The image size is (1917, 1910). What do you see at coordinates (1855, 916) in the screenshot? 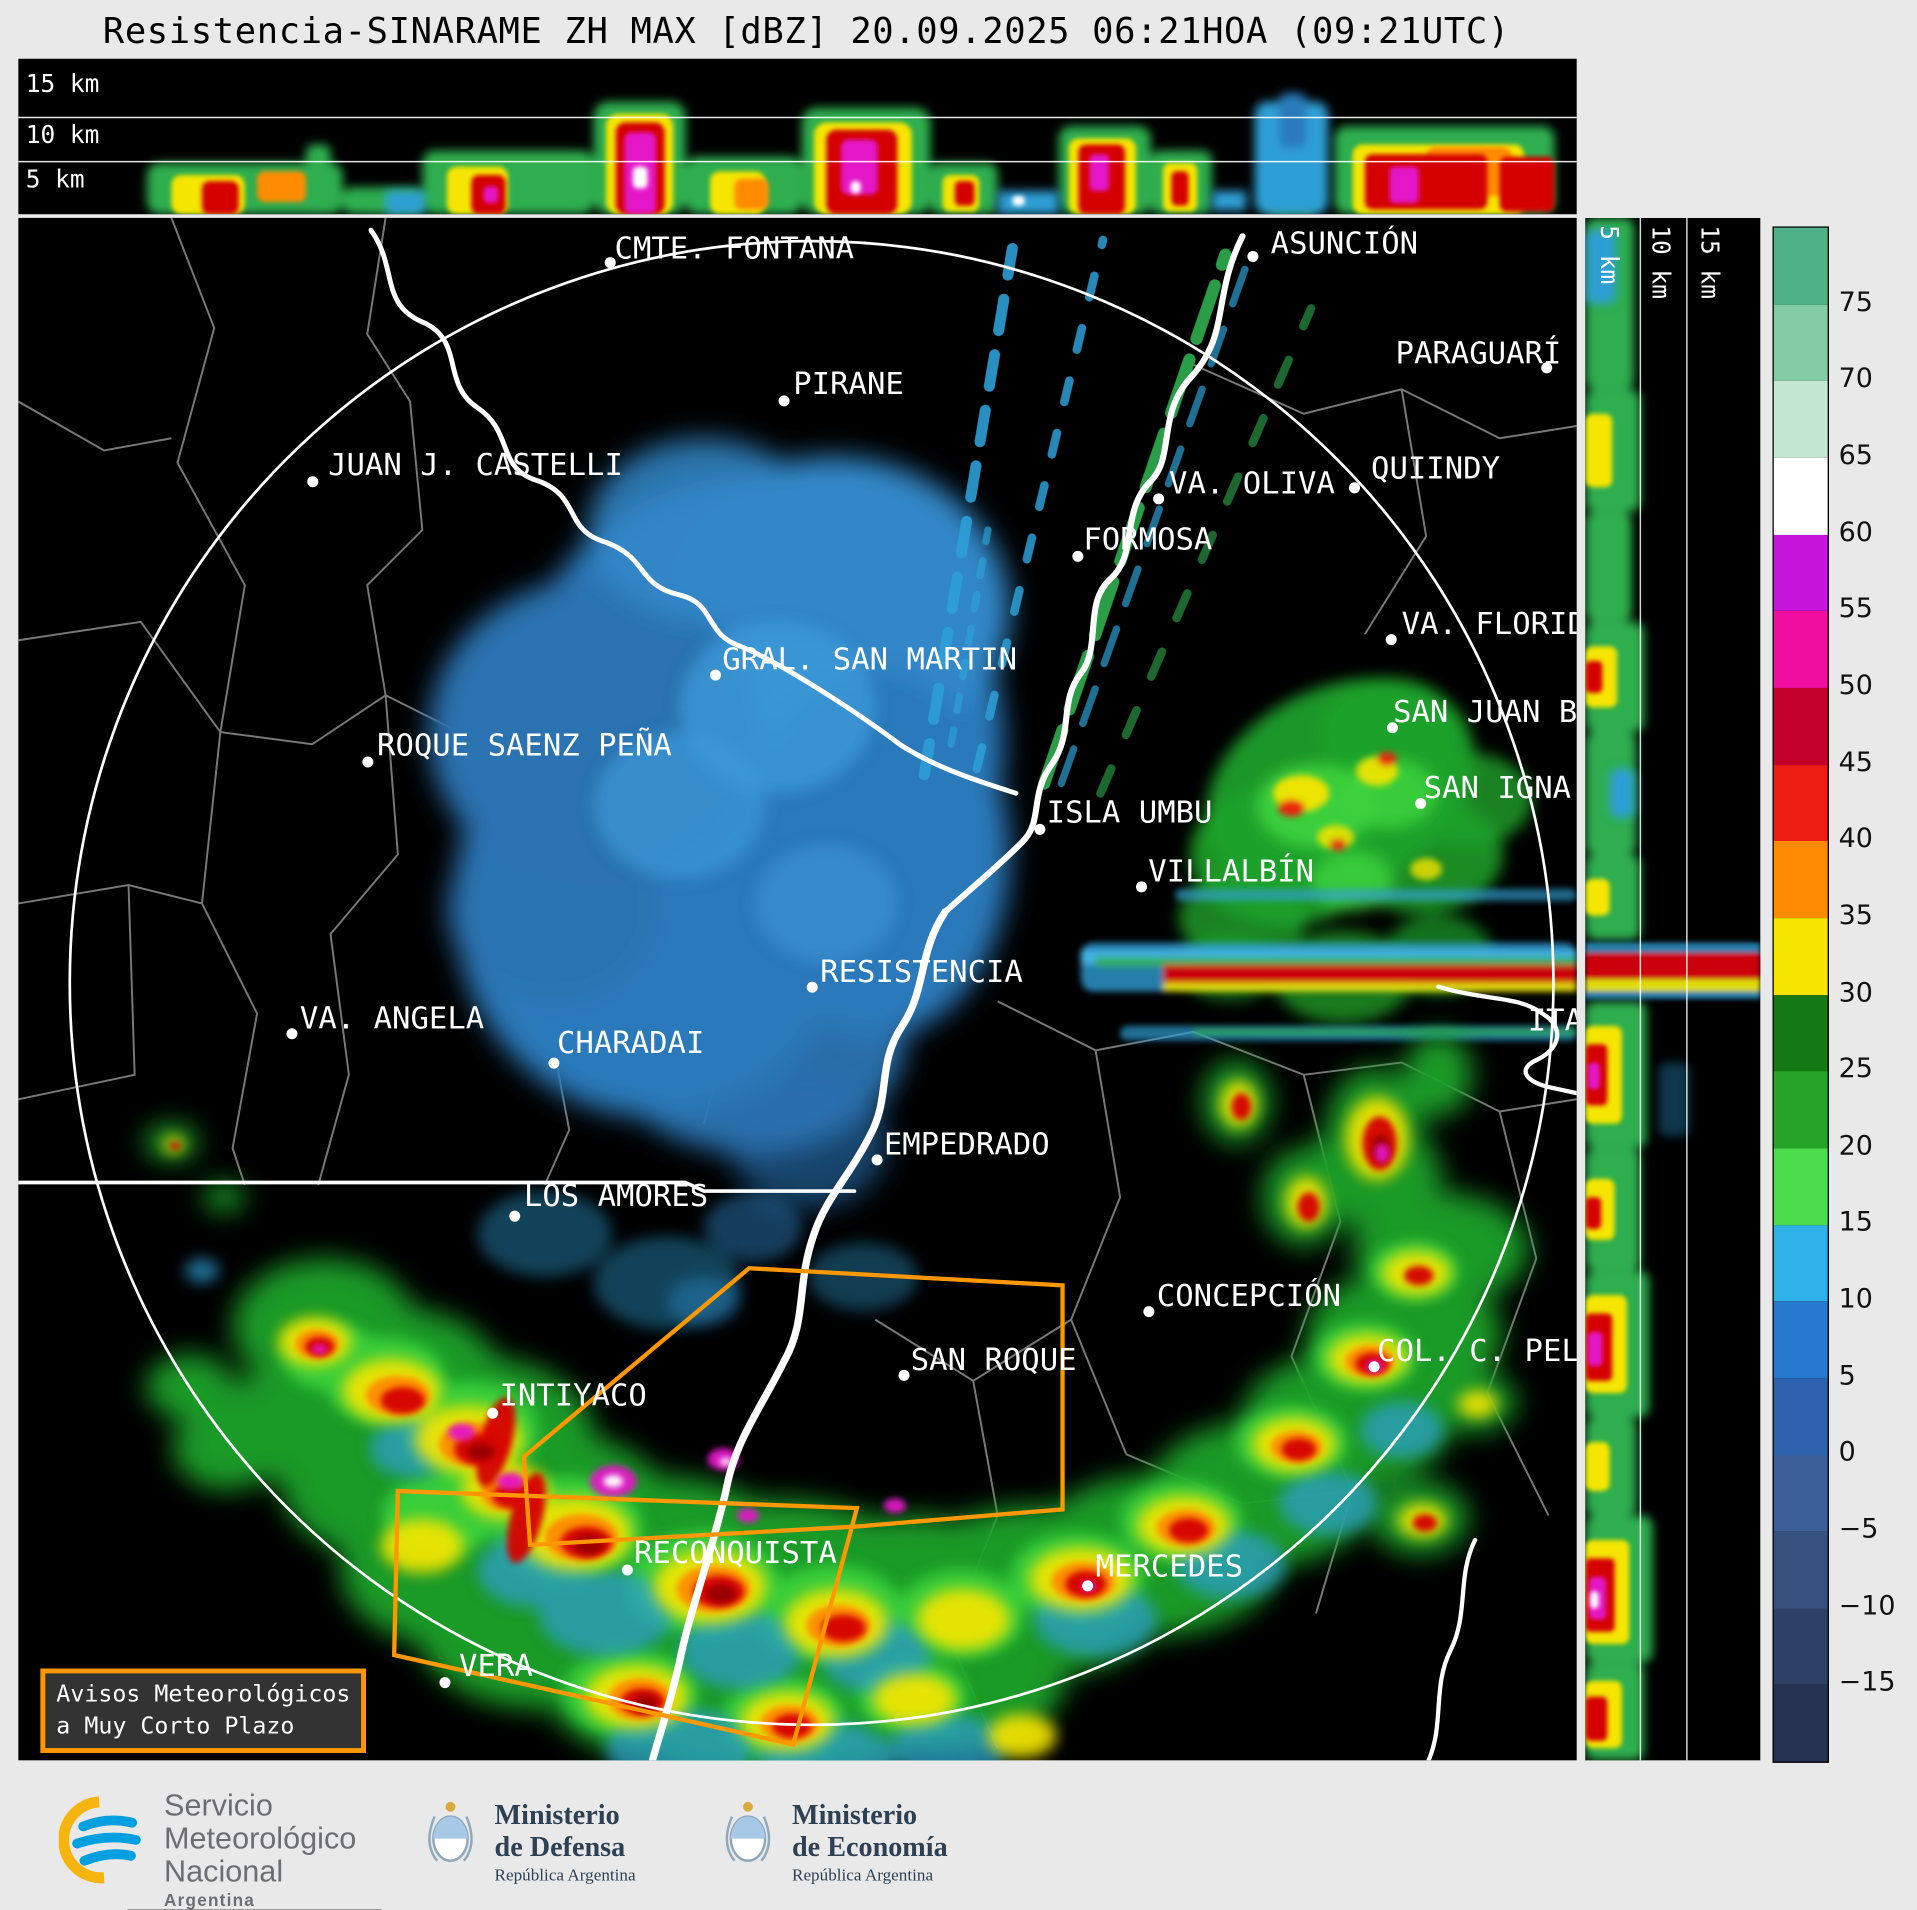
I see `colorbar-tick: 35` at bounding box center [1855, 916].